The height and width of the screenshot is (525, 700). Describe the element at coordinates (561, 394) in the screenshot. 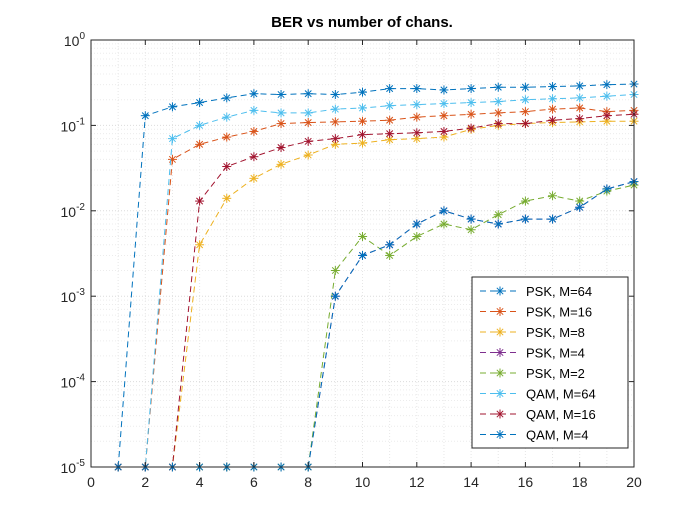

I see `legend-label: QAM, M=64` at that location.